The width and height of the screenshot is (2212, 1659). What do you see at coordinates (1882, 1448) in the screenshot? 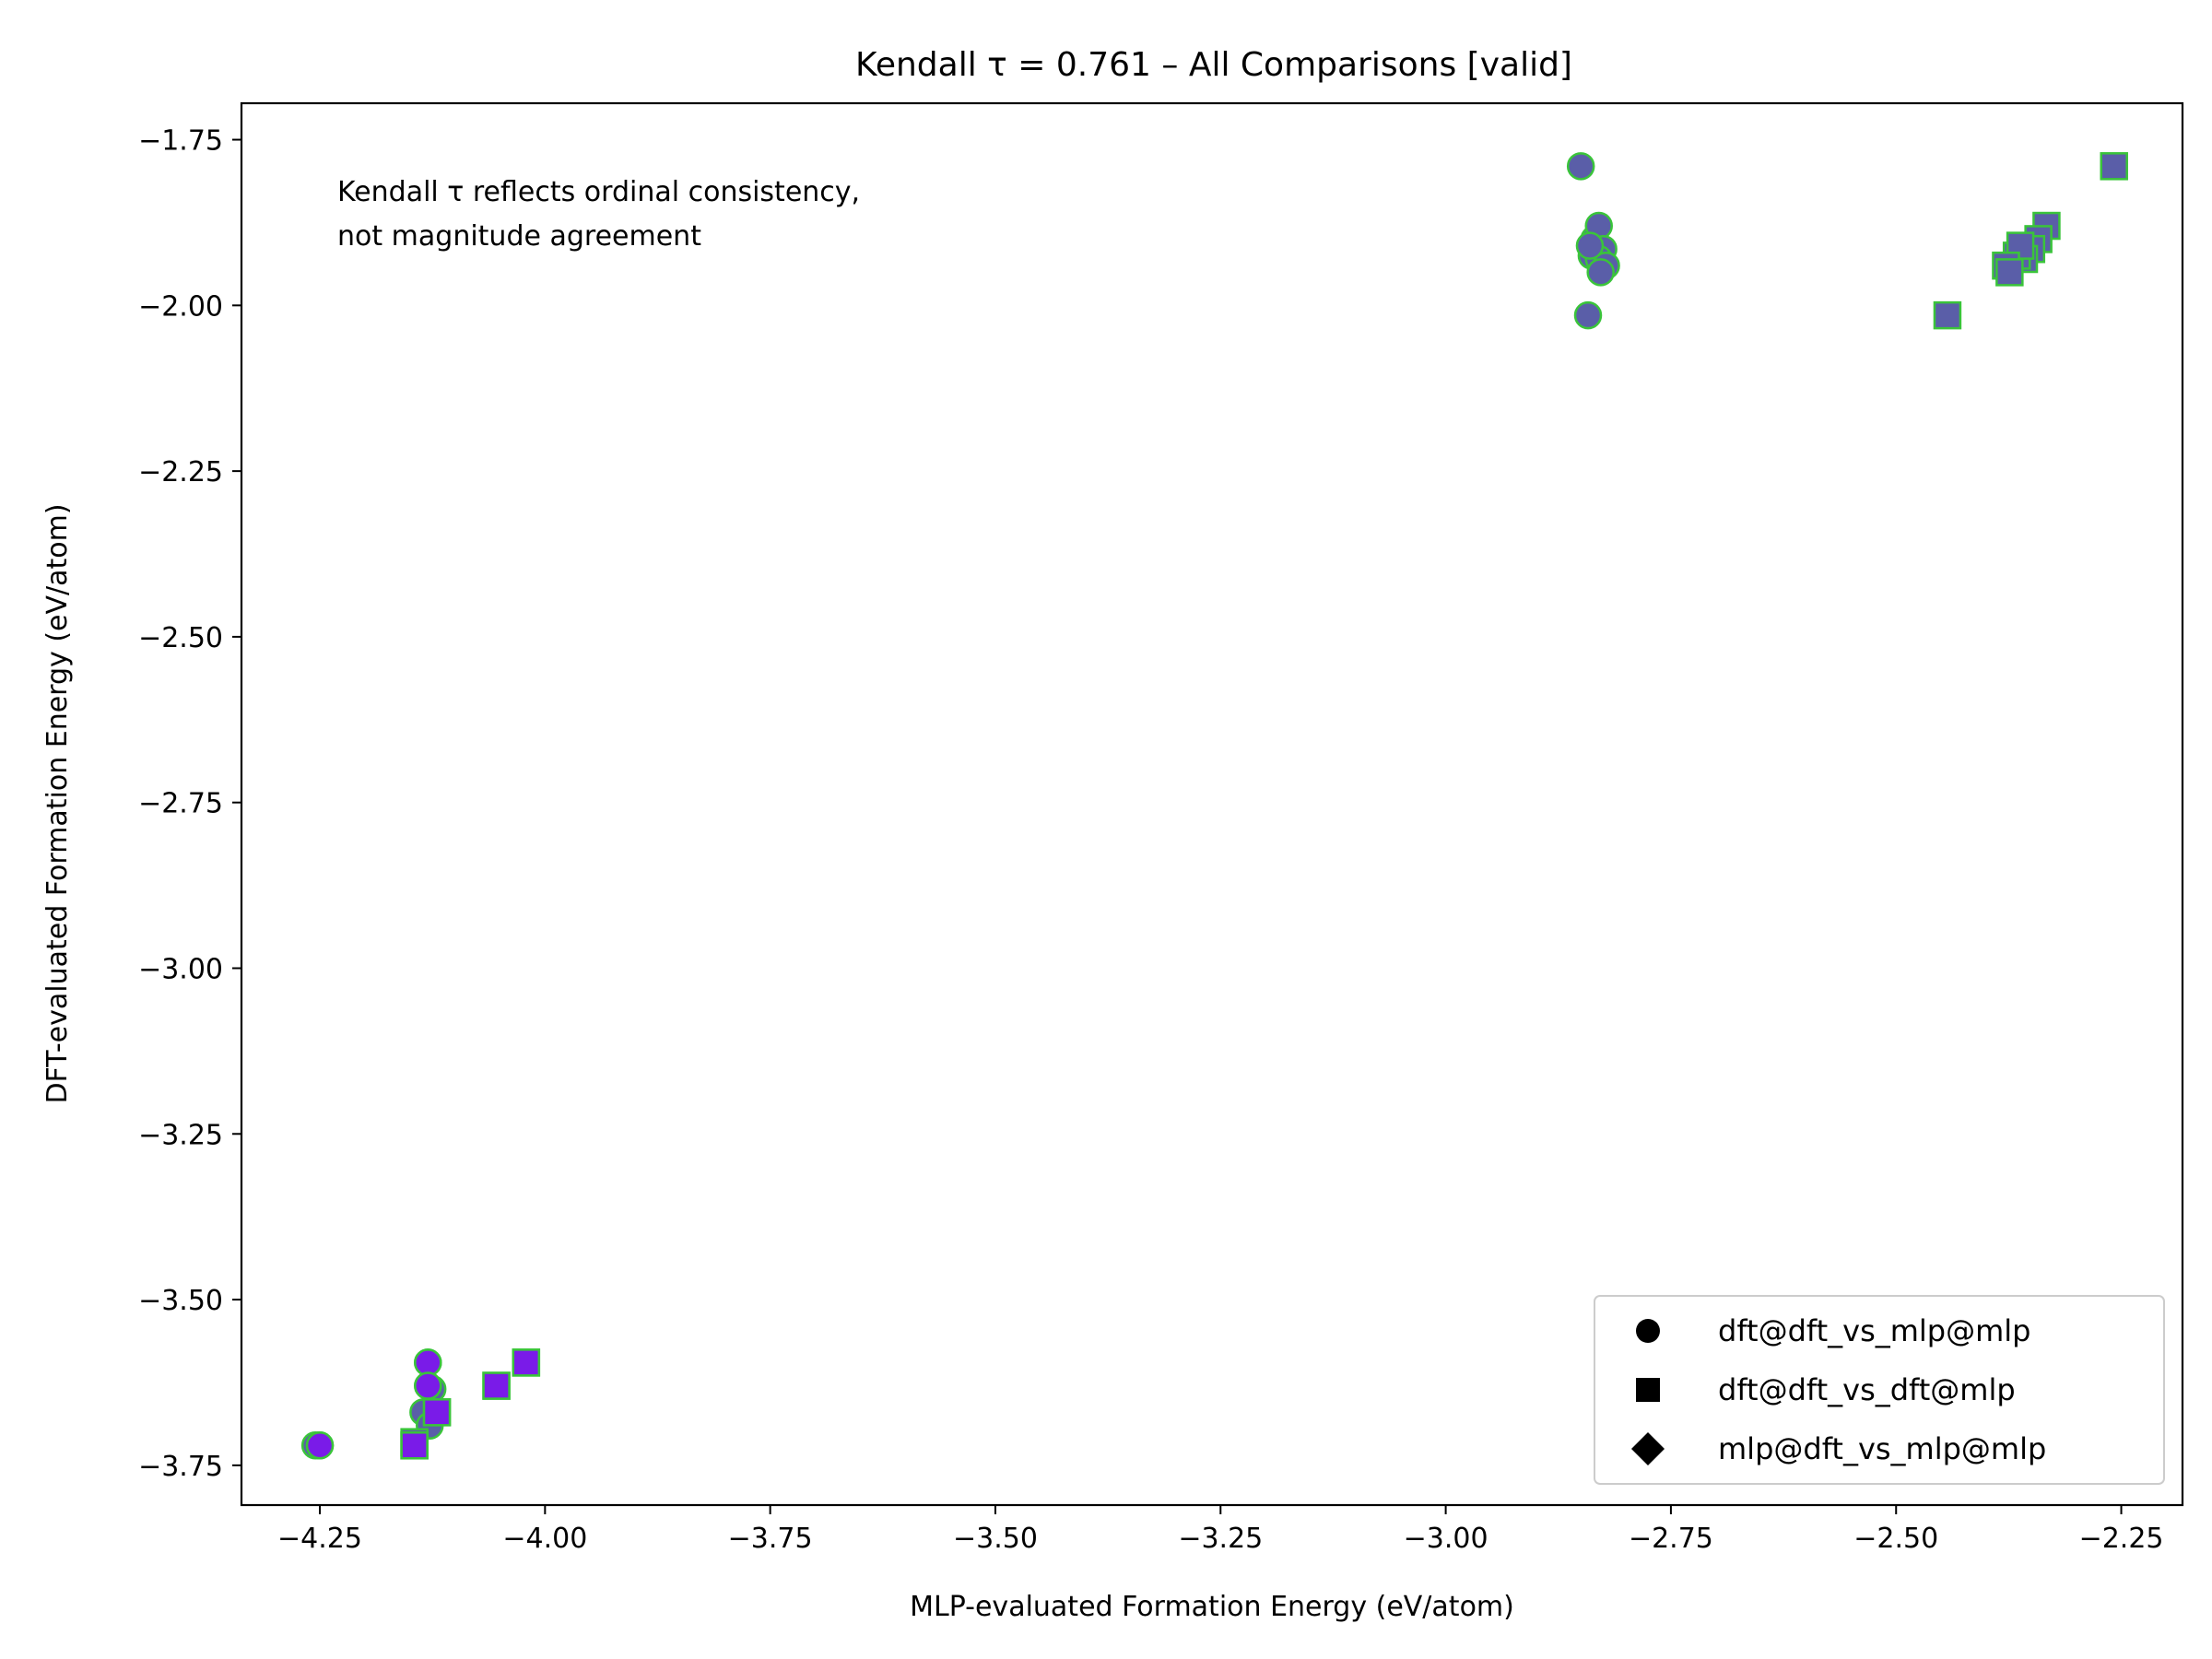
I see `legend-label-3: mlp@dft_vs_mlp@mlp` at bounding box center [1882, 1448].